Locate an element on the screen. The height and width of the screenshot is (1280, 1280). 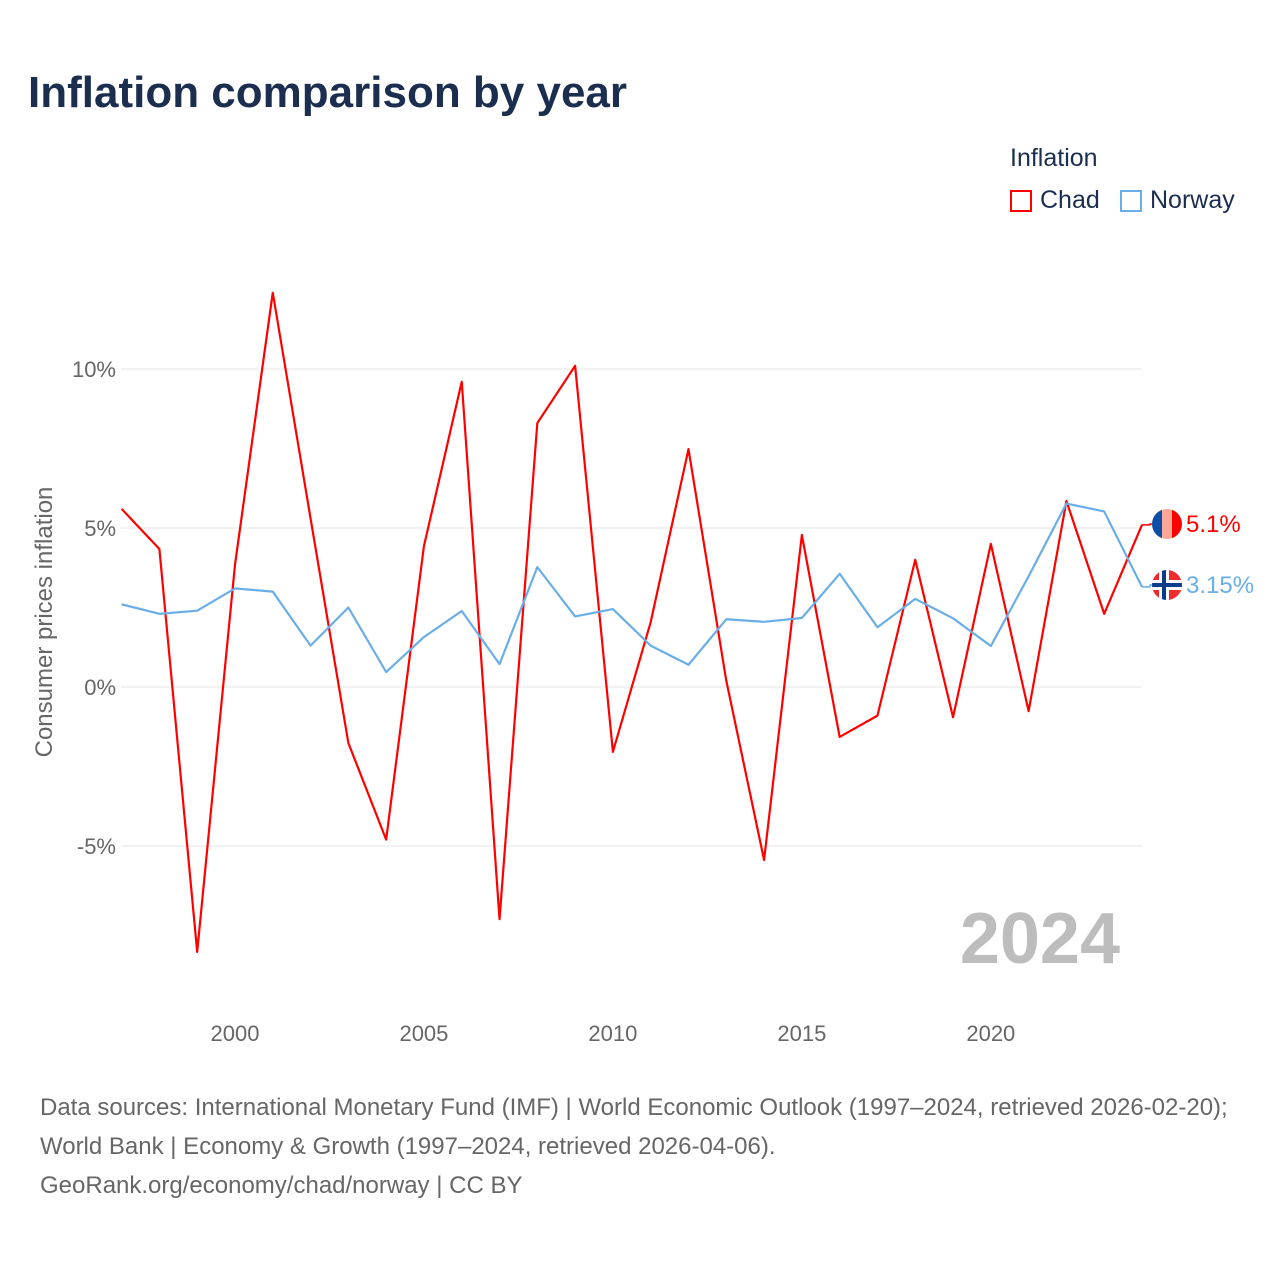
norway-flag-icon is located at coordinates (1167, 585).